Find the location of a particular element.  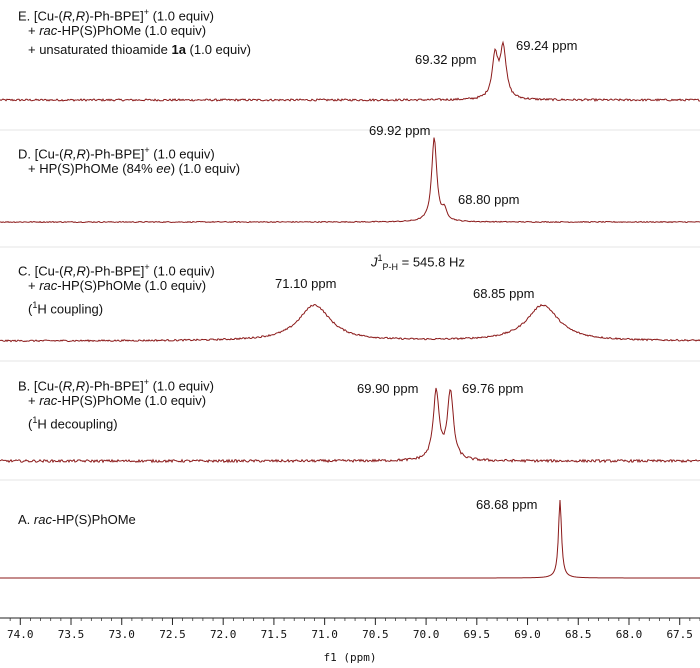

spectrum-D-label-line: + HP(S)PhOMe (84% ee) (1.0 equiv) is located at coordinates (134, 168).